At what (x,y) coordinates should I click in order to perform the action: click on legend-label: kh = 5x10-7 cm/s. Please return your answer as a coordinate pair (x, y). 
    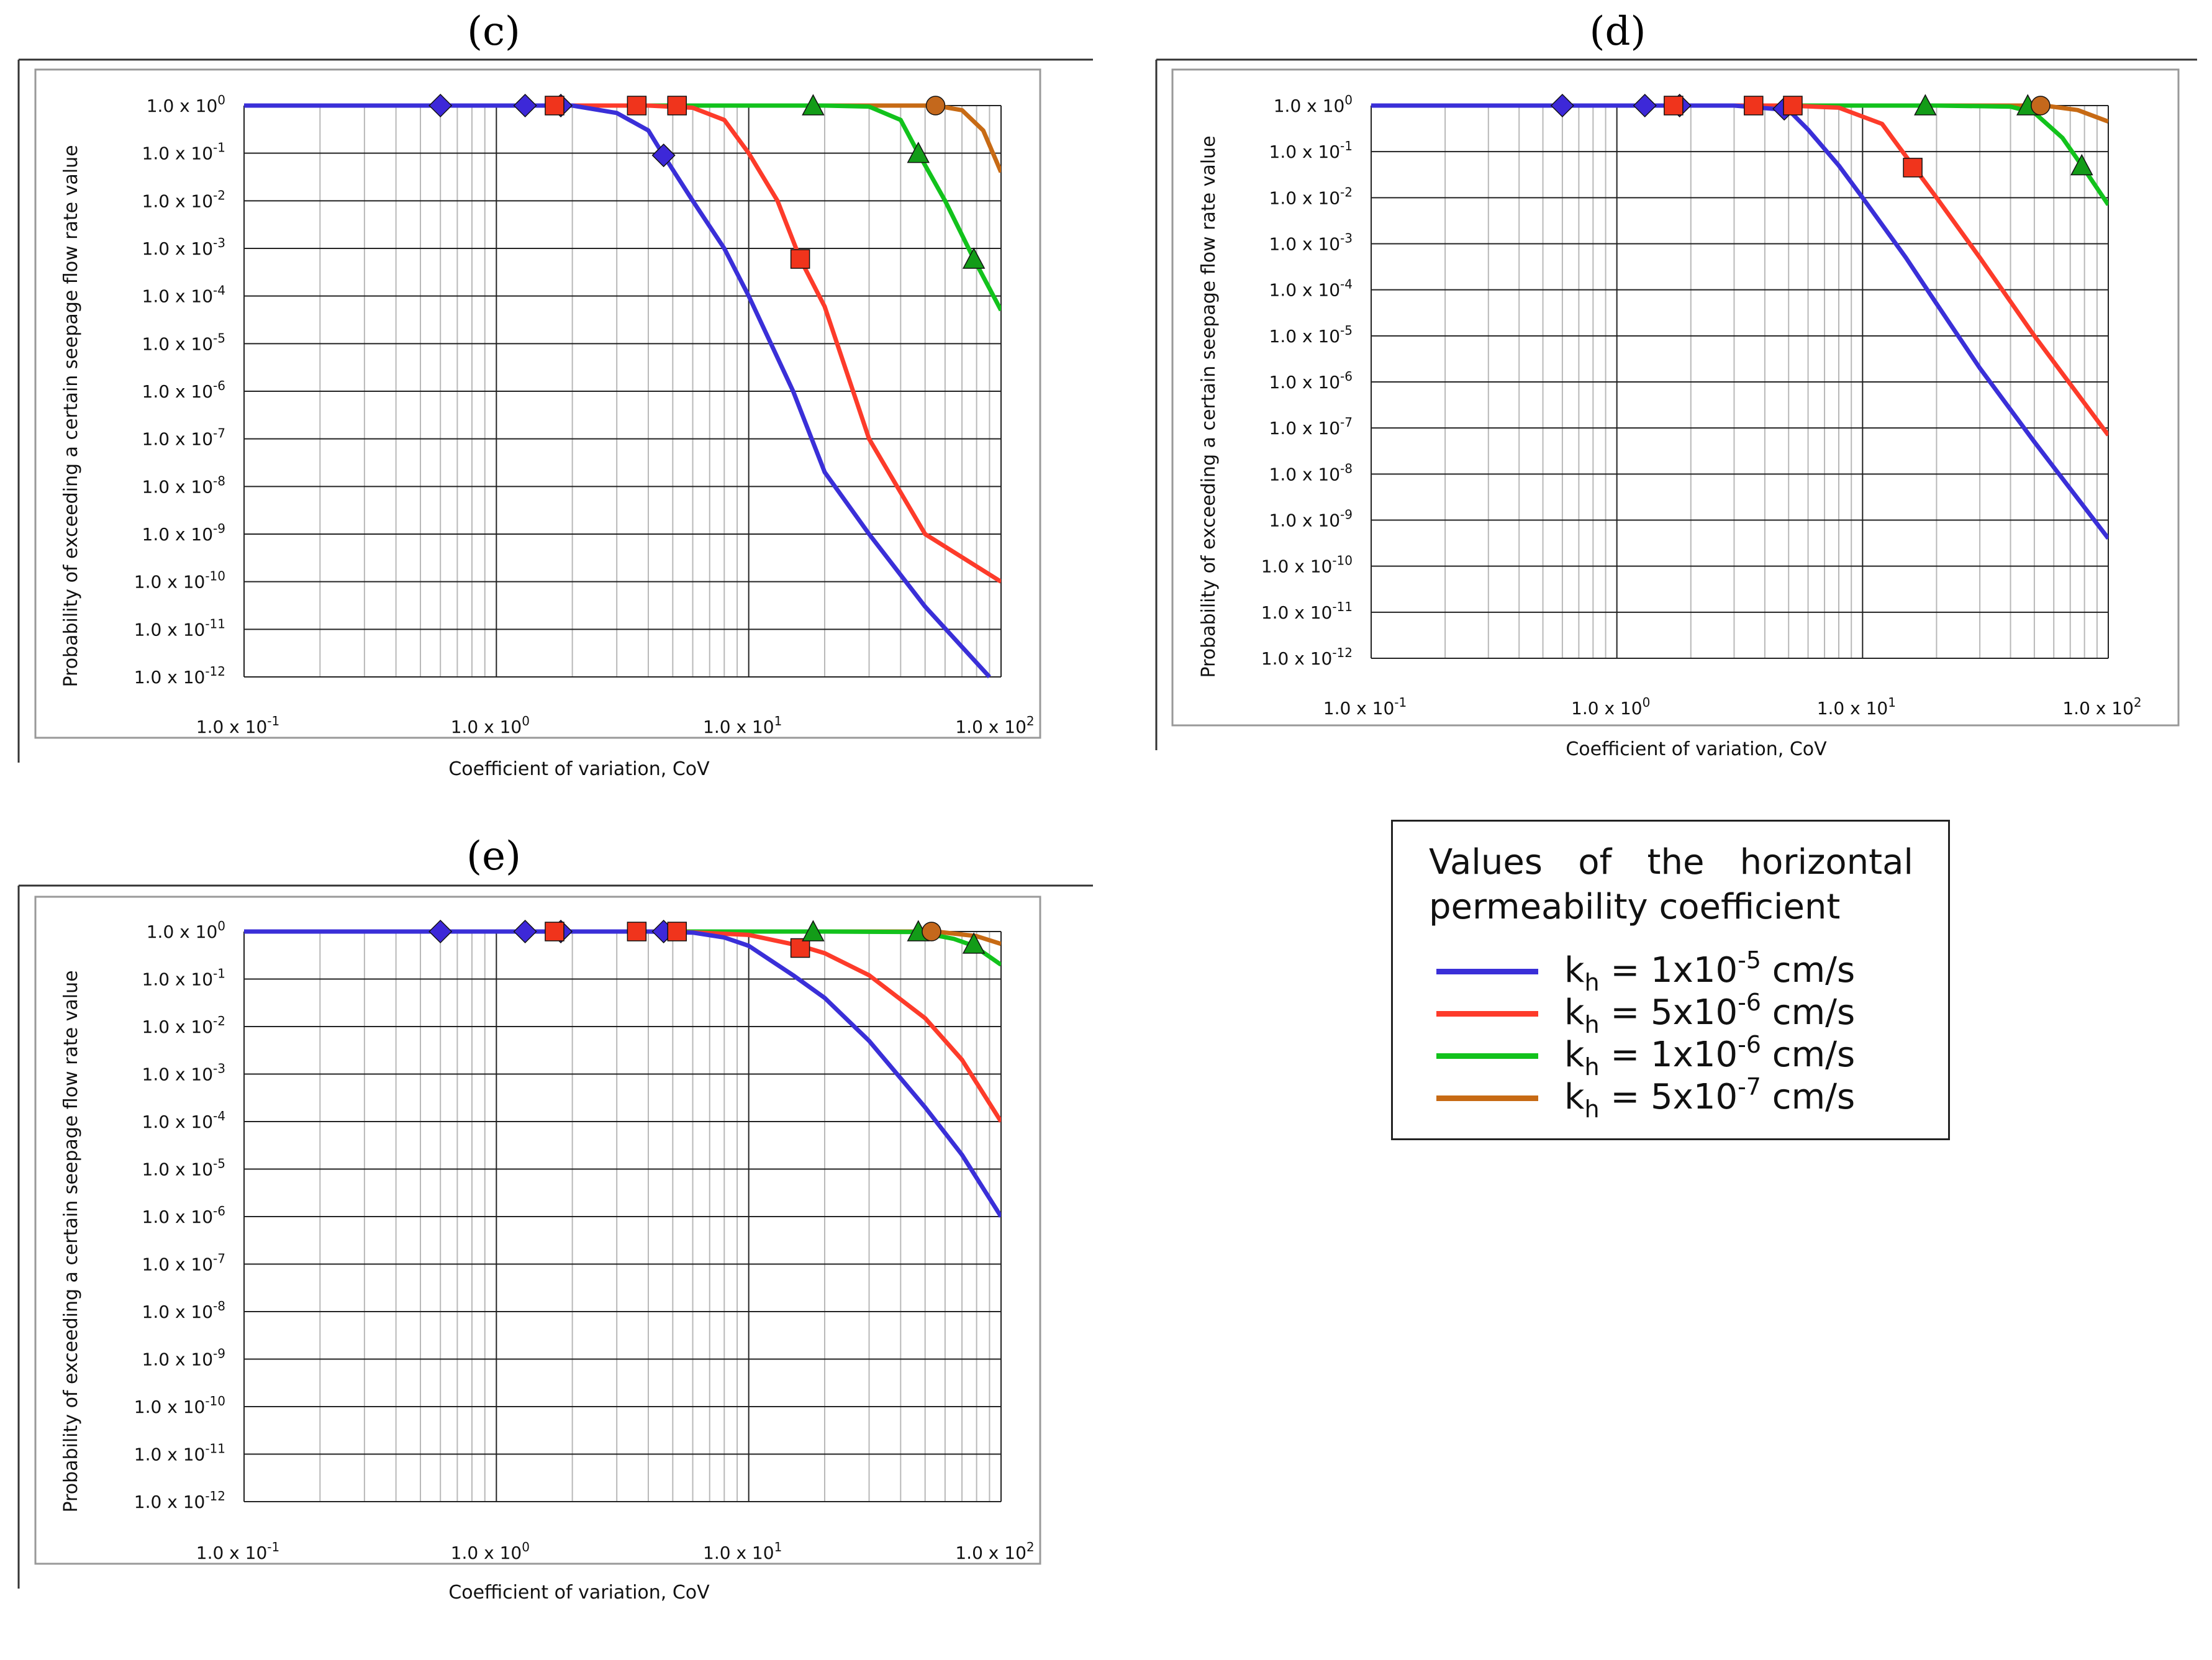
    Looking at the image, I should click on (1710, 1098).